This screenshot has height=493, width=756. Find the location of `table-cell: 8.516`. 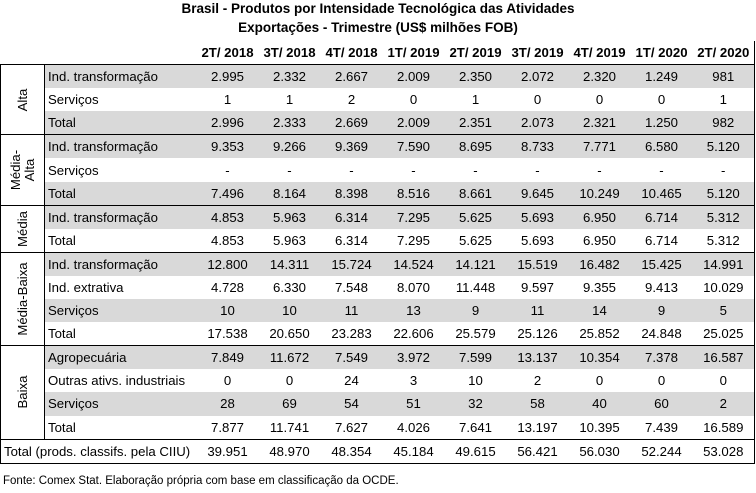

table-cell: 8.516 is located at coordinates (413, 193).